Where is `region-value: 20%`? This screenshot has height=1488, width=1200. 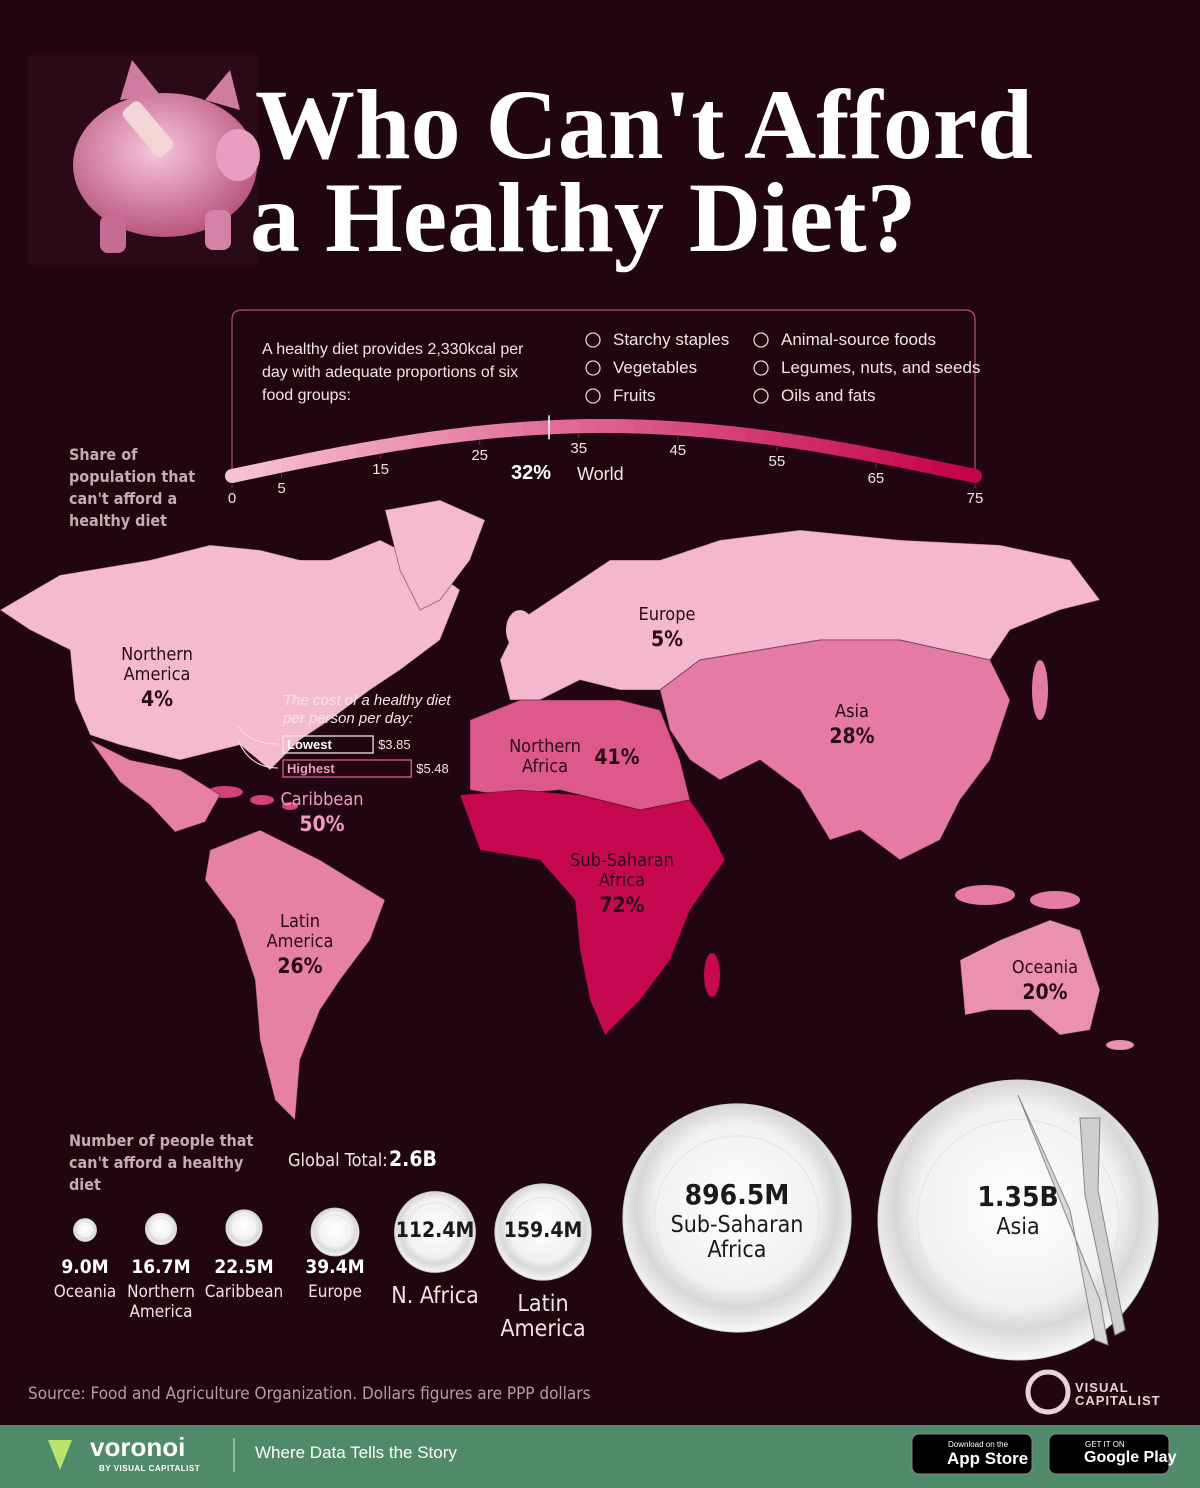 region-value: 20% is located at coordinates (1045, 992).